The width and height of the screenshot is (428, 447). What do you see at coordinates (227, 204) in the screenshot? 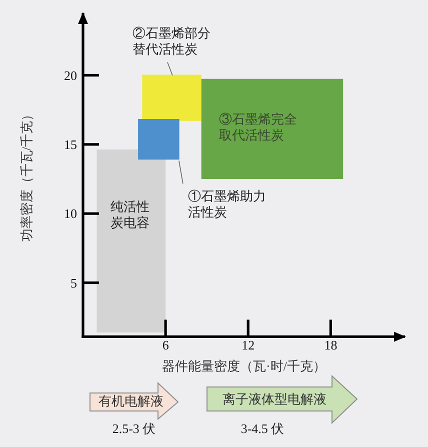
I see `annotation: ①石墨烯助力活性炭` at bounding box center [227, 204].